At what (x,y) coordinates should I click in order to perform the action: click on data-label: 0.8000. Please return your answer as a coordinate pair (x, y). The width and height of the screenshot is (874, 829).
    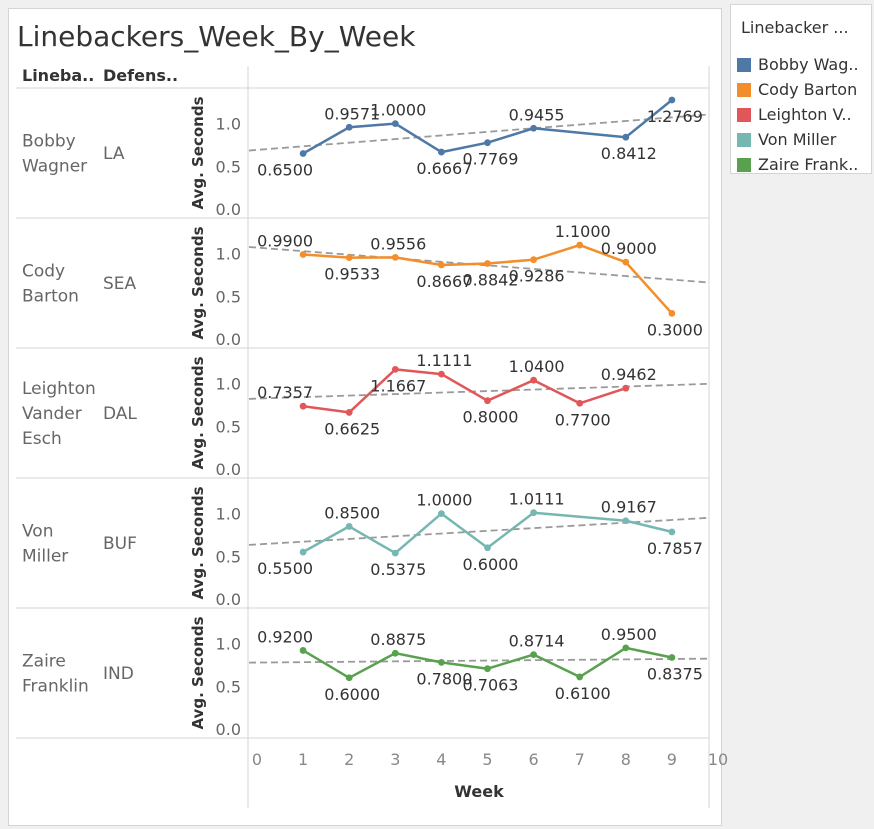
    Looking at the image, I should click on (491, 417).